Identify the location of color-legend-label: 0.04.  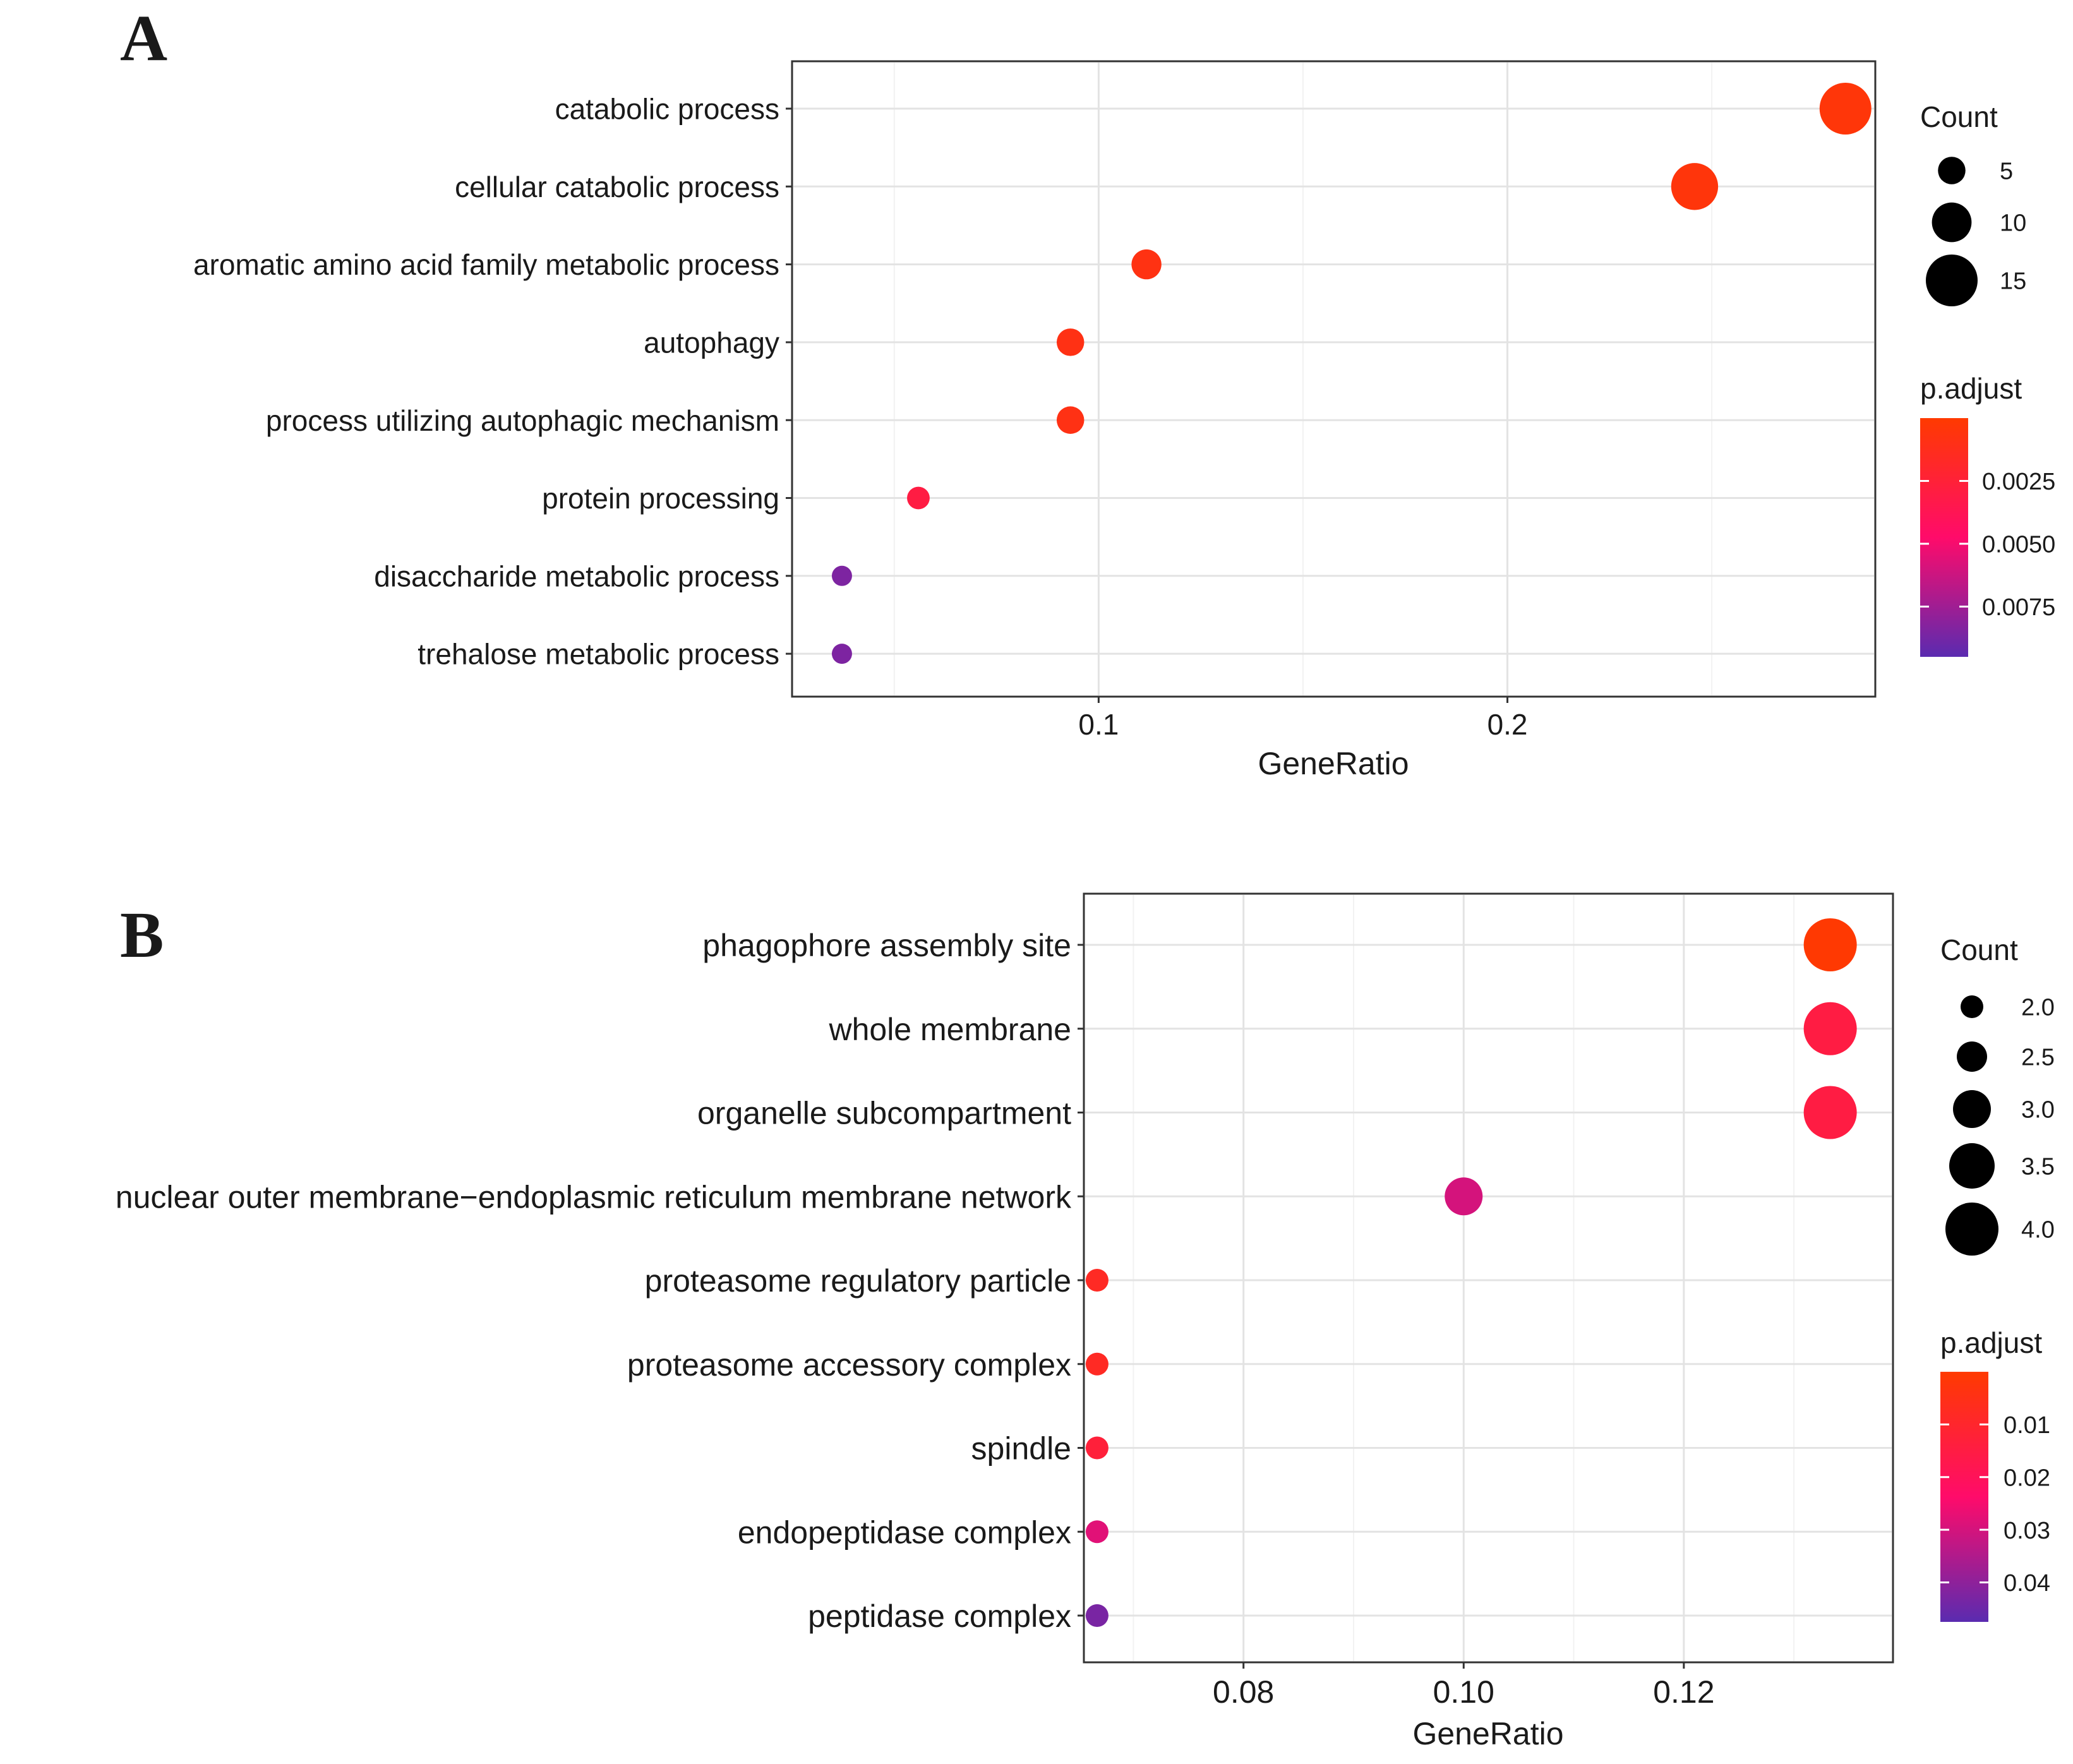
(2027, 1583).